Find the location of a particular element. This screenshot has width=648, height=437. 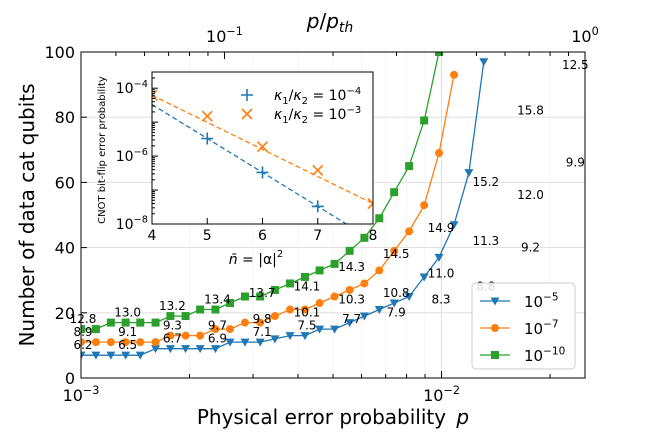

data-label: 6.9 is located at coordinates (217, 339).